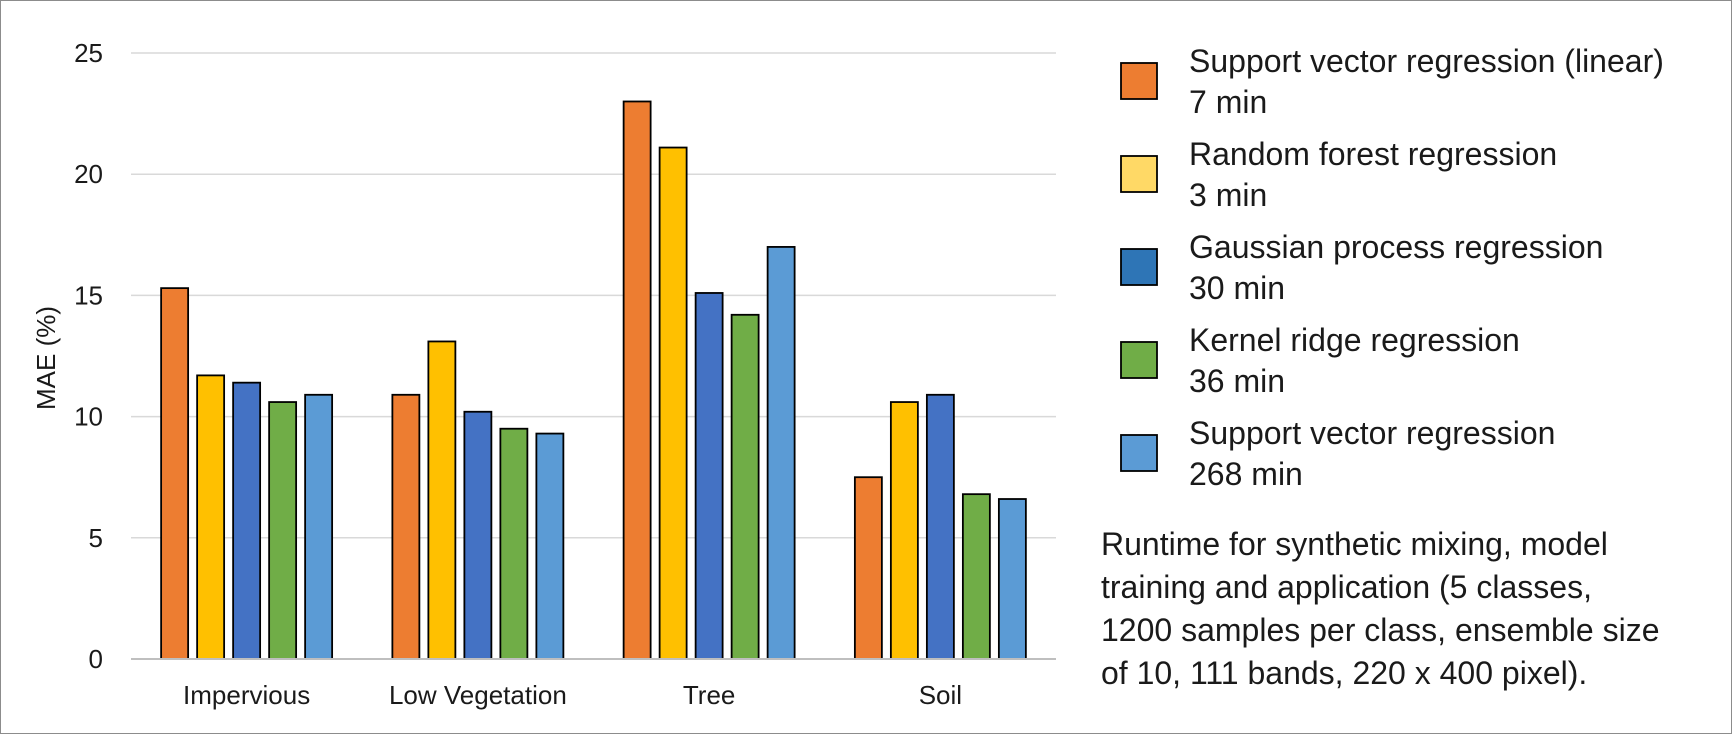  Describe the element at coordinates (96, 538) in the screenshot. I see `y-tick-label: 5` at that location.